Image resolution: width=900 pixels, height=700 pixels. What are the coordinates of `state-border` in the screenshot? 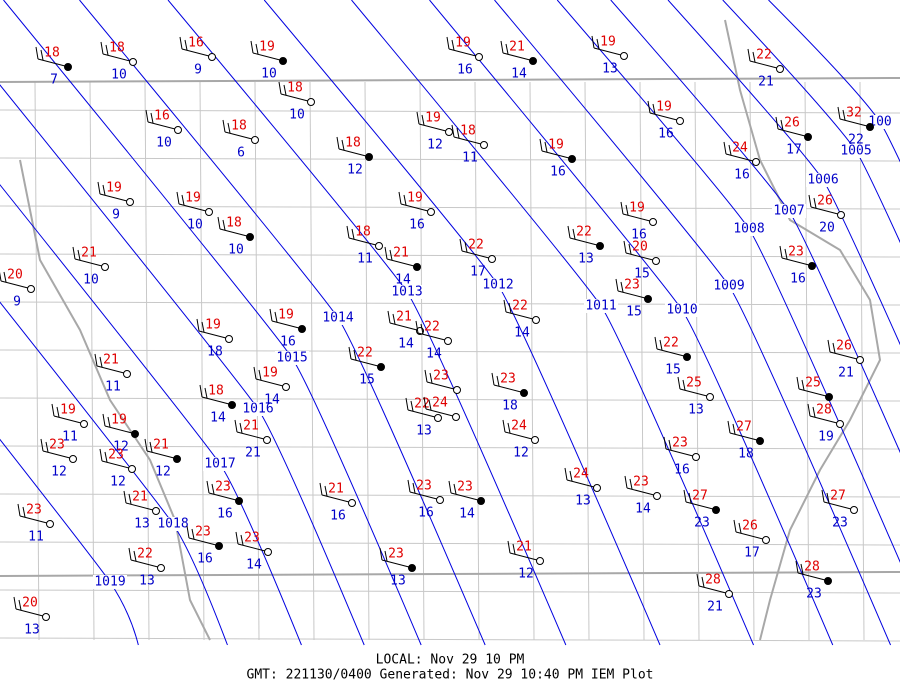 It's located at (115, 400).